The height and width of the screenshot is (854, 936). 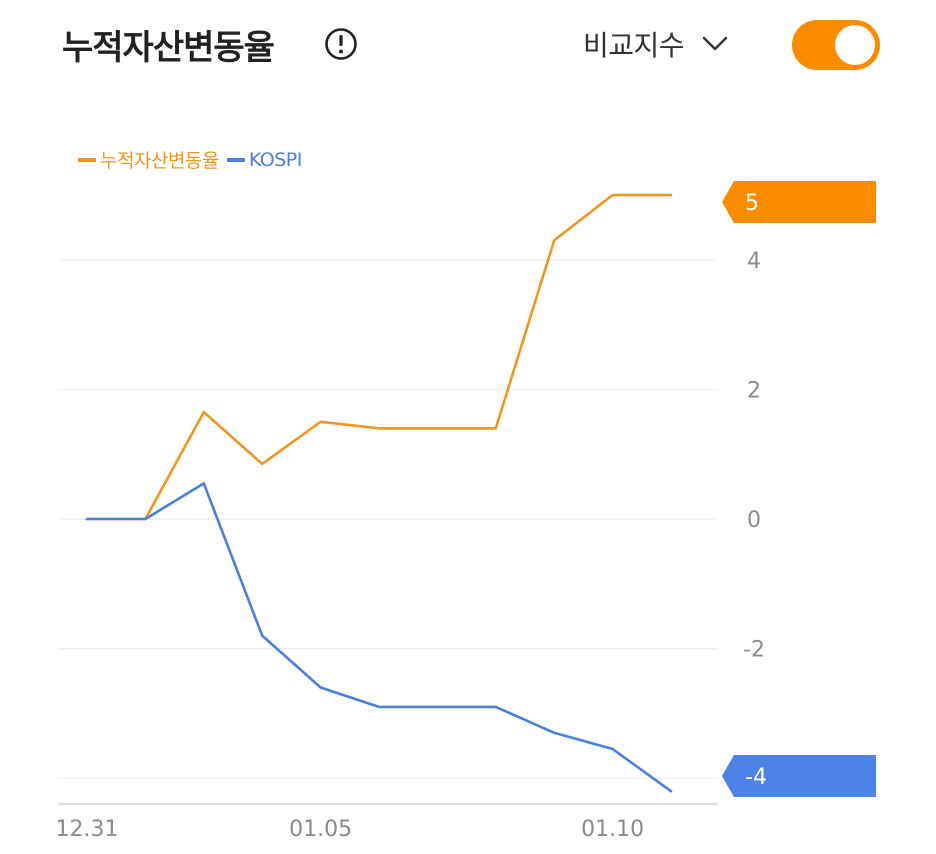 What do you see at coordinates (235, 159) in the screenshot?
I see `legend-swatch-kospi` at bounding box center [235, 159].